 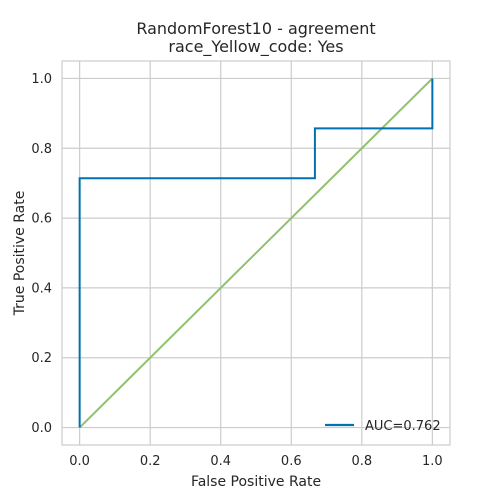 What do you see at coordinates (79, 461) in the screenshot?
I see `x-tick-label: 0.0` at bounding box center [79, 461].